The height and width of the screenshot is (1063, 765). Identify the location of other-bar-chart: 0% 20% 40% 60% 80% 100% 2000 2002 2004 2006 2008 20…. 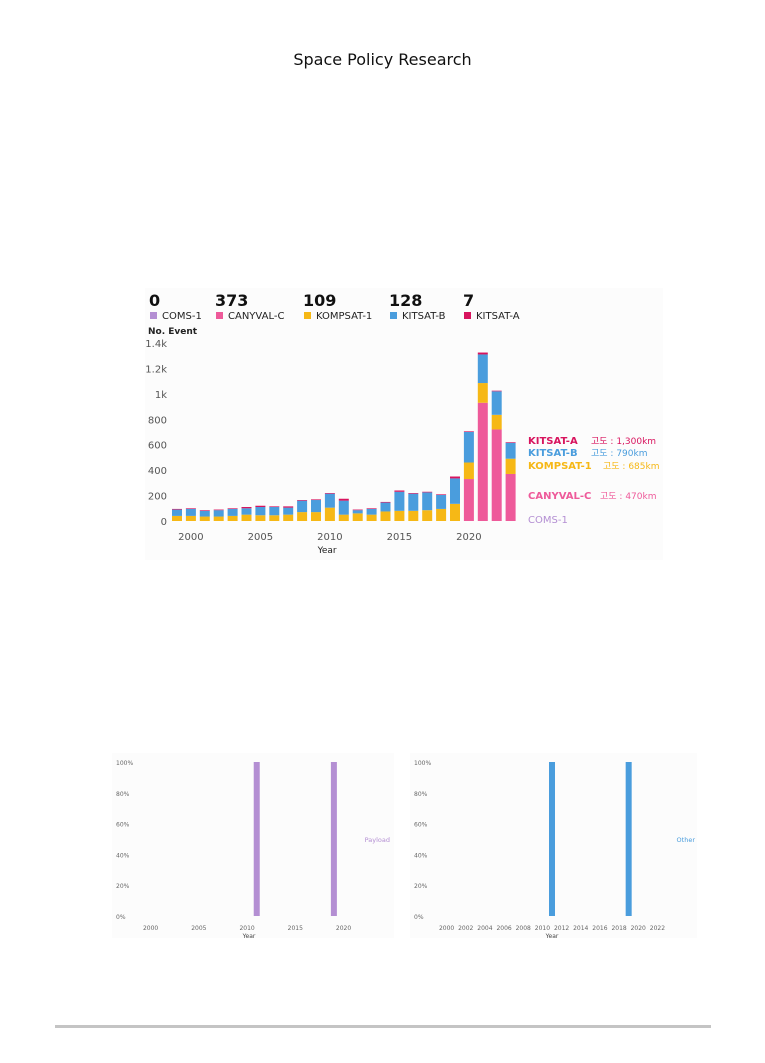
(554, 849).